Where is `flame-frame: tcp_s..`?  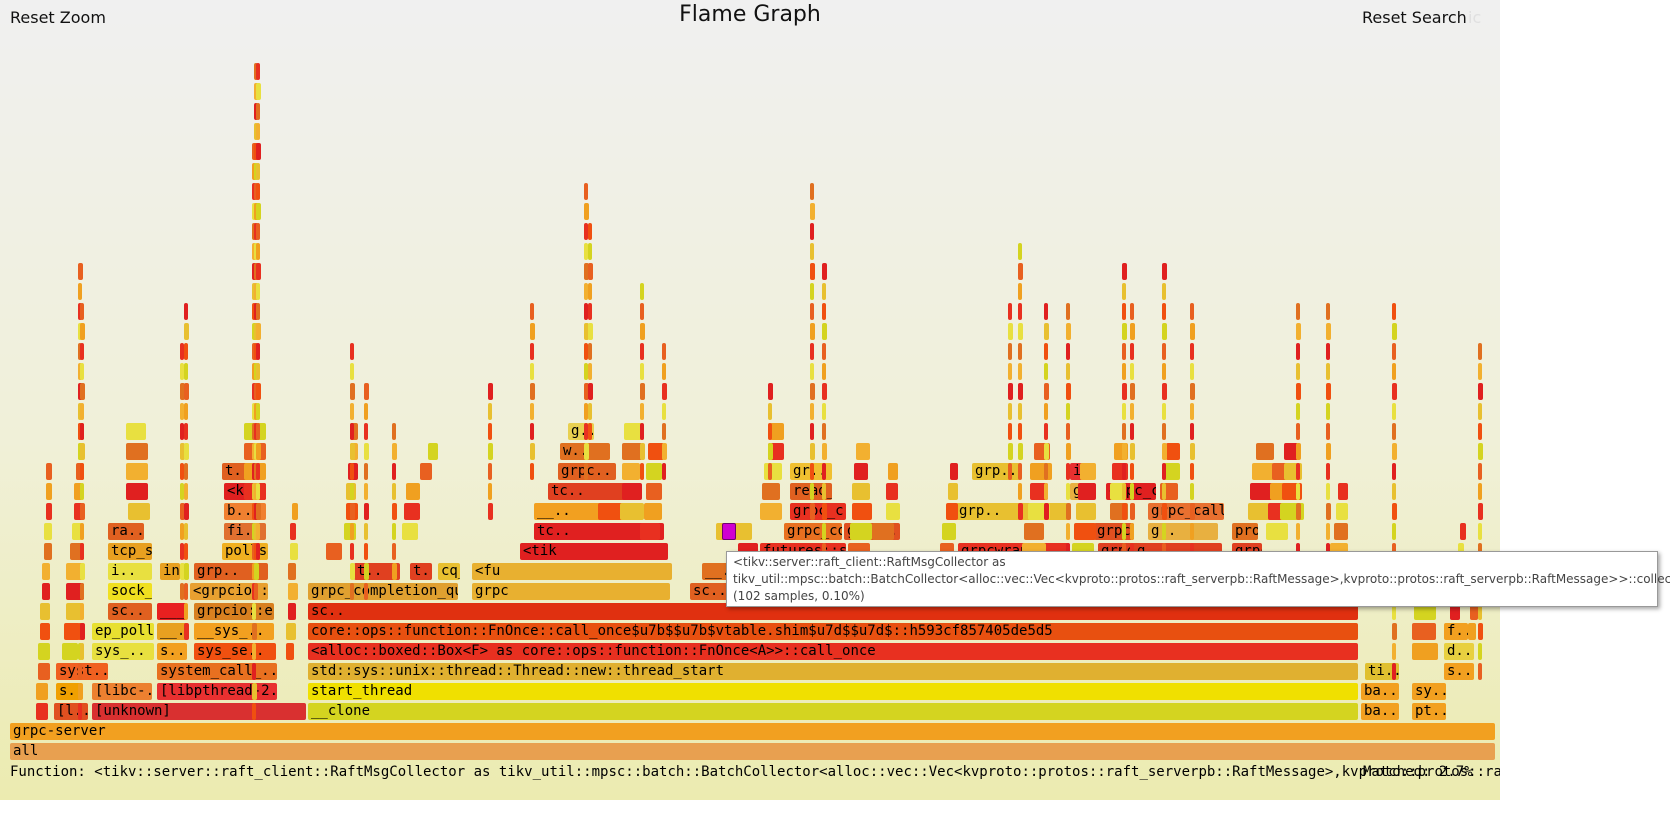 flame-frame: tcp_s.. is located at coordinates (130, 551).